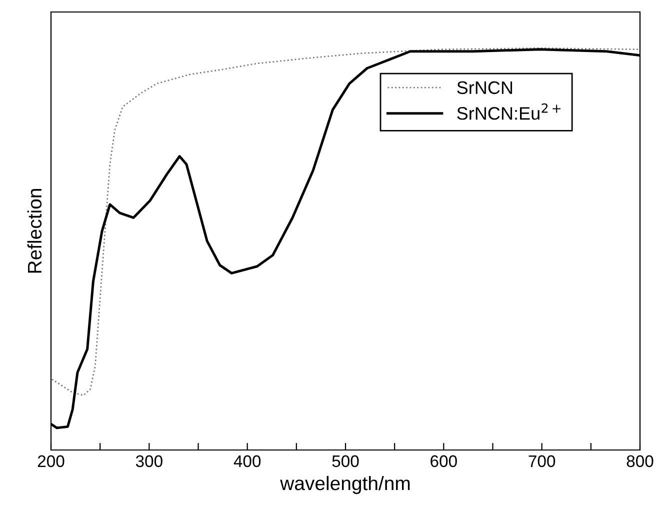 The image size is (657, 509). Describe the element at coordinates (149, 461) in the screenshot. I see `x-tick-label: 300` at that location.